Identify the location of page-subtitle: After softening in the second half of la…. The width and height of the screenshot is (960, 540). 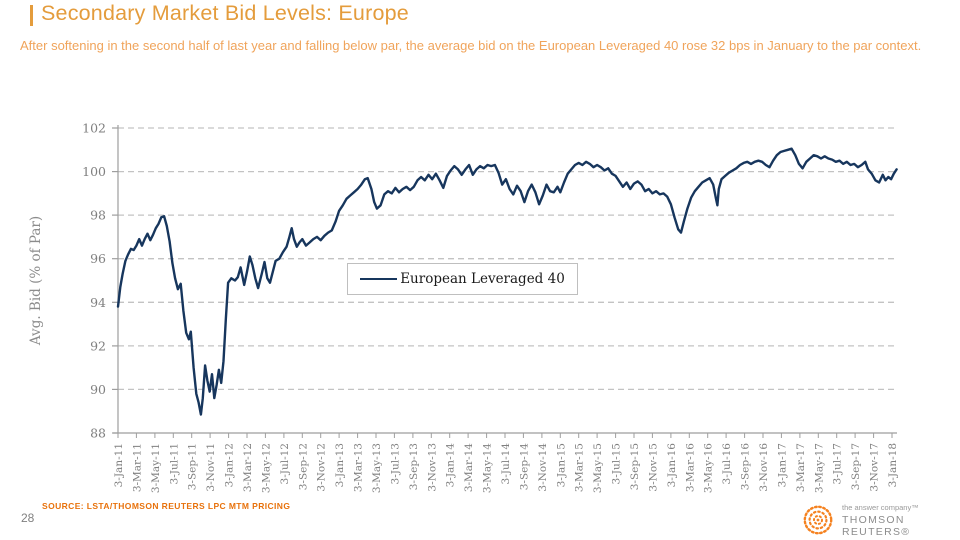
(471, 45).